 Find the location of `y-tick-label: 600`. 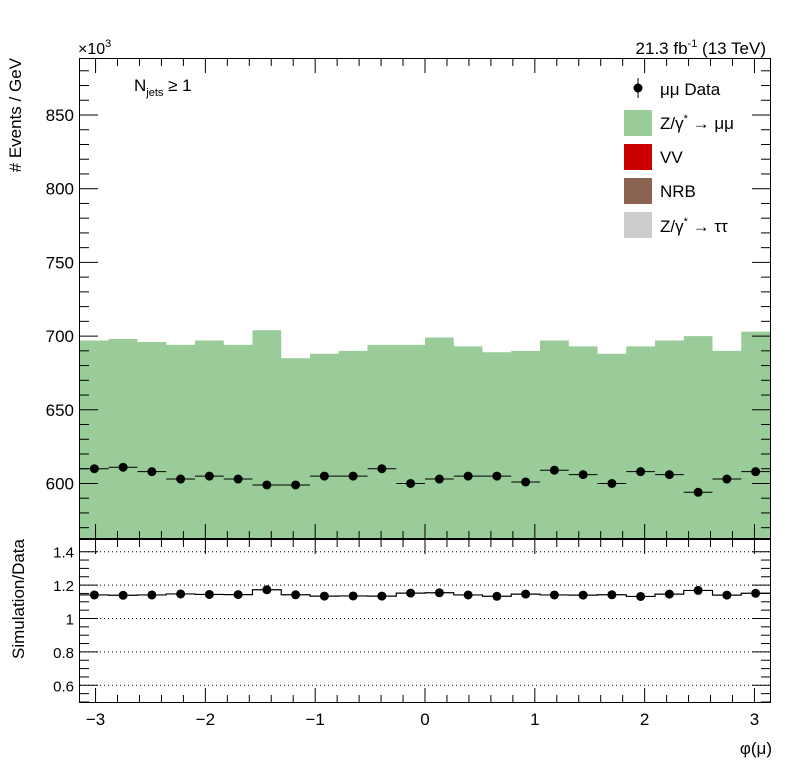

y-tick-label: 600 is located at coordinates (60, 483).